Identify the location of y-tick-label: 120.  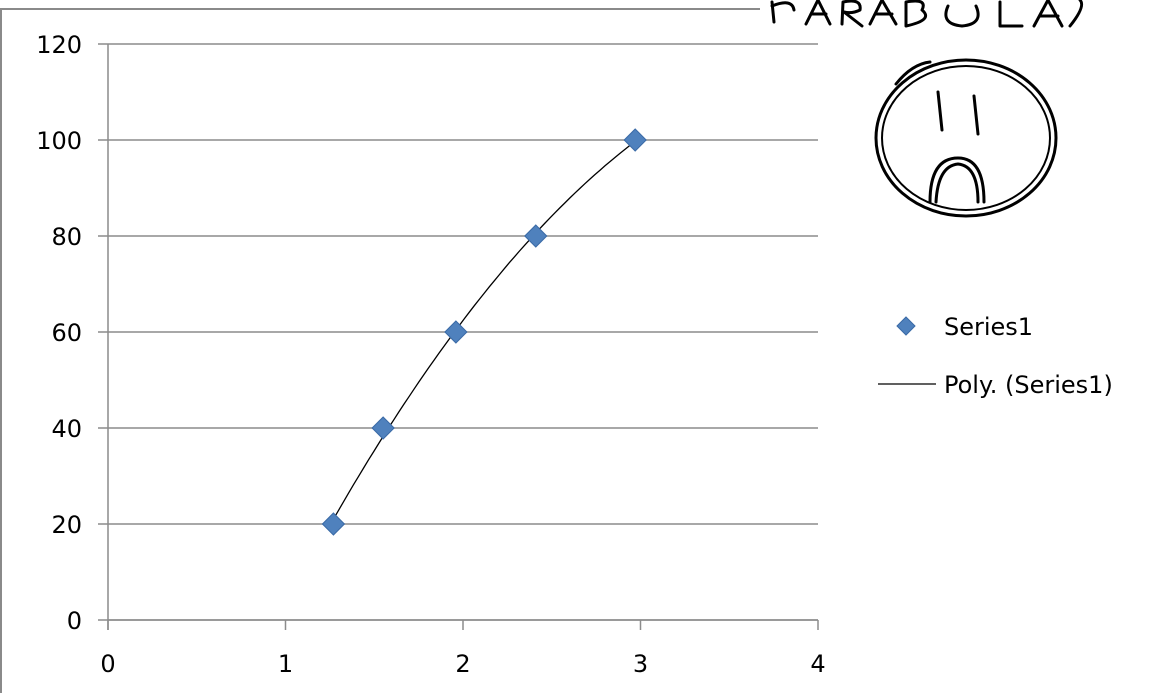
(59, 45).